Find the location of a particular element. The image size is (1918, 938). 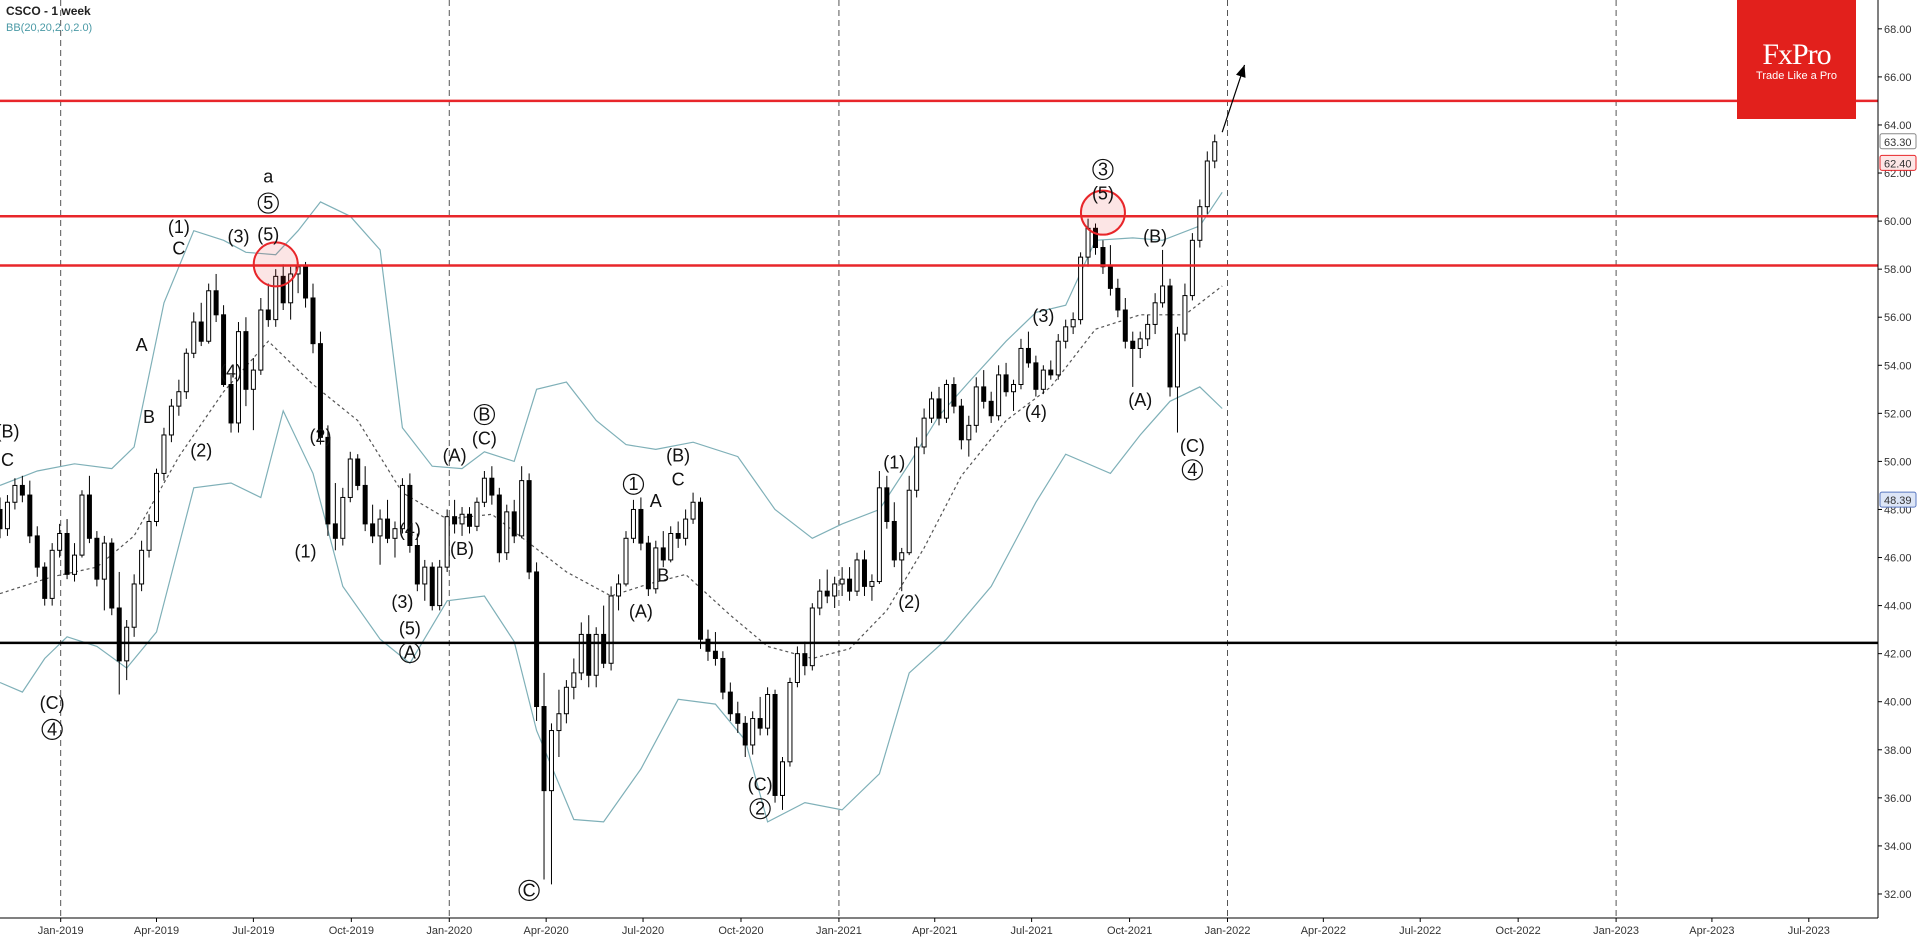

price-tick-label: 32.00 is located at coordinates (1898, 895).